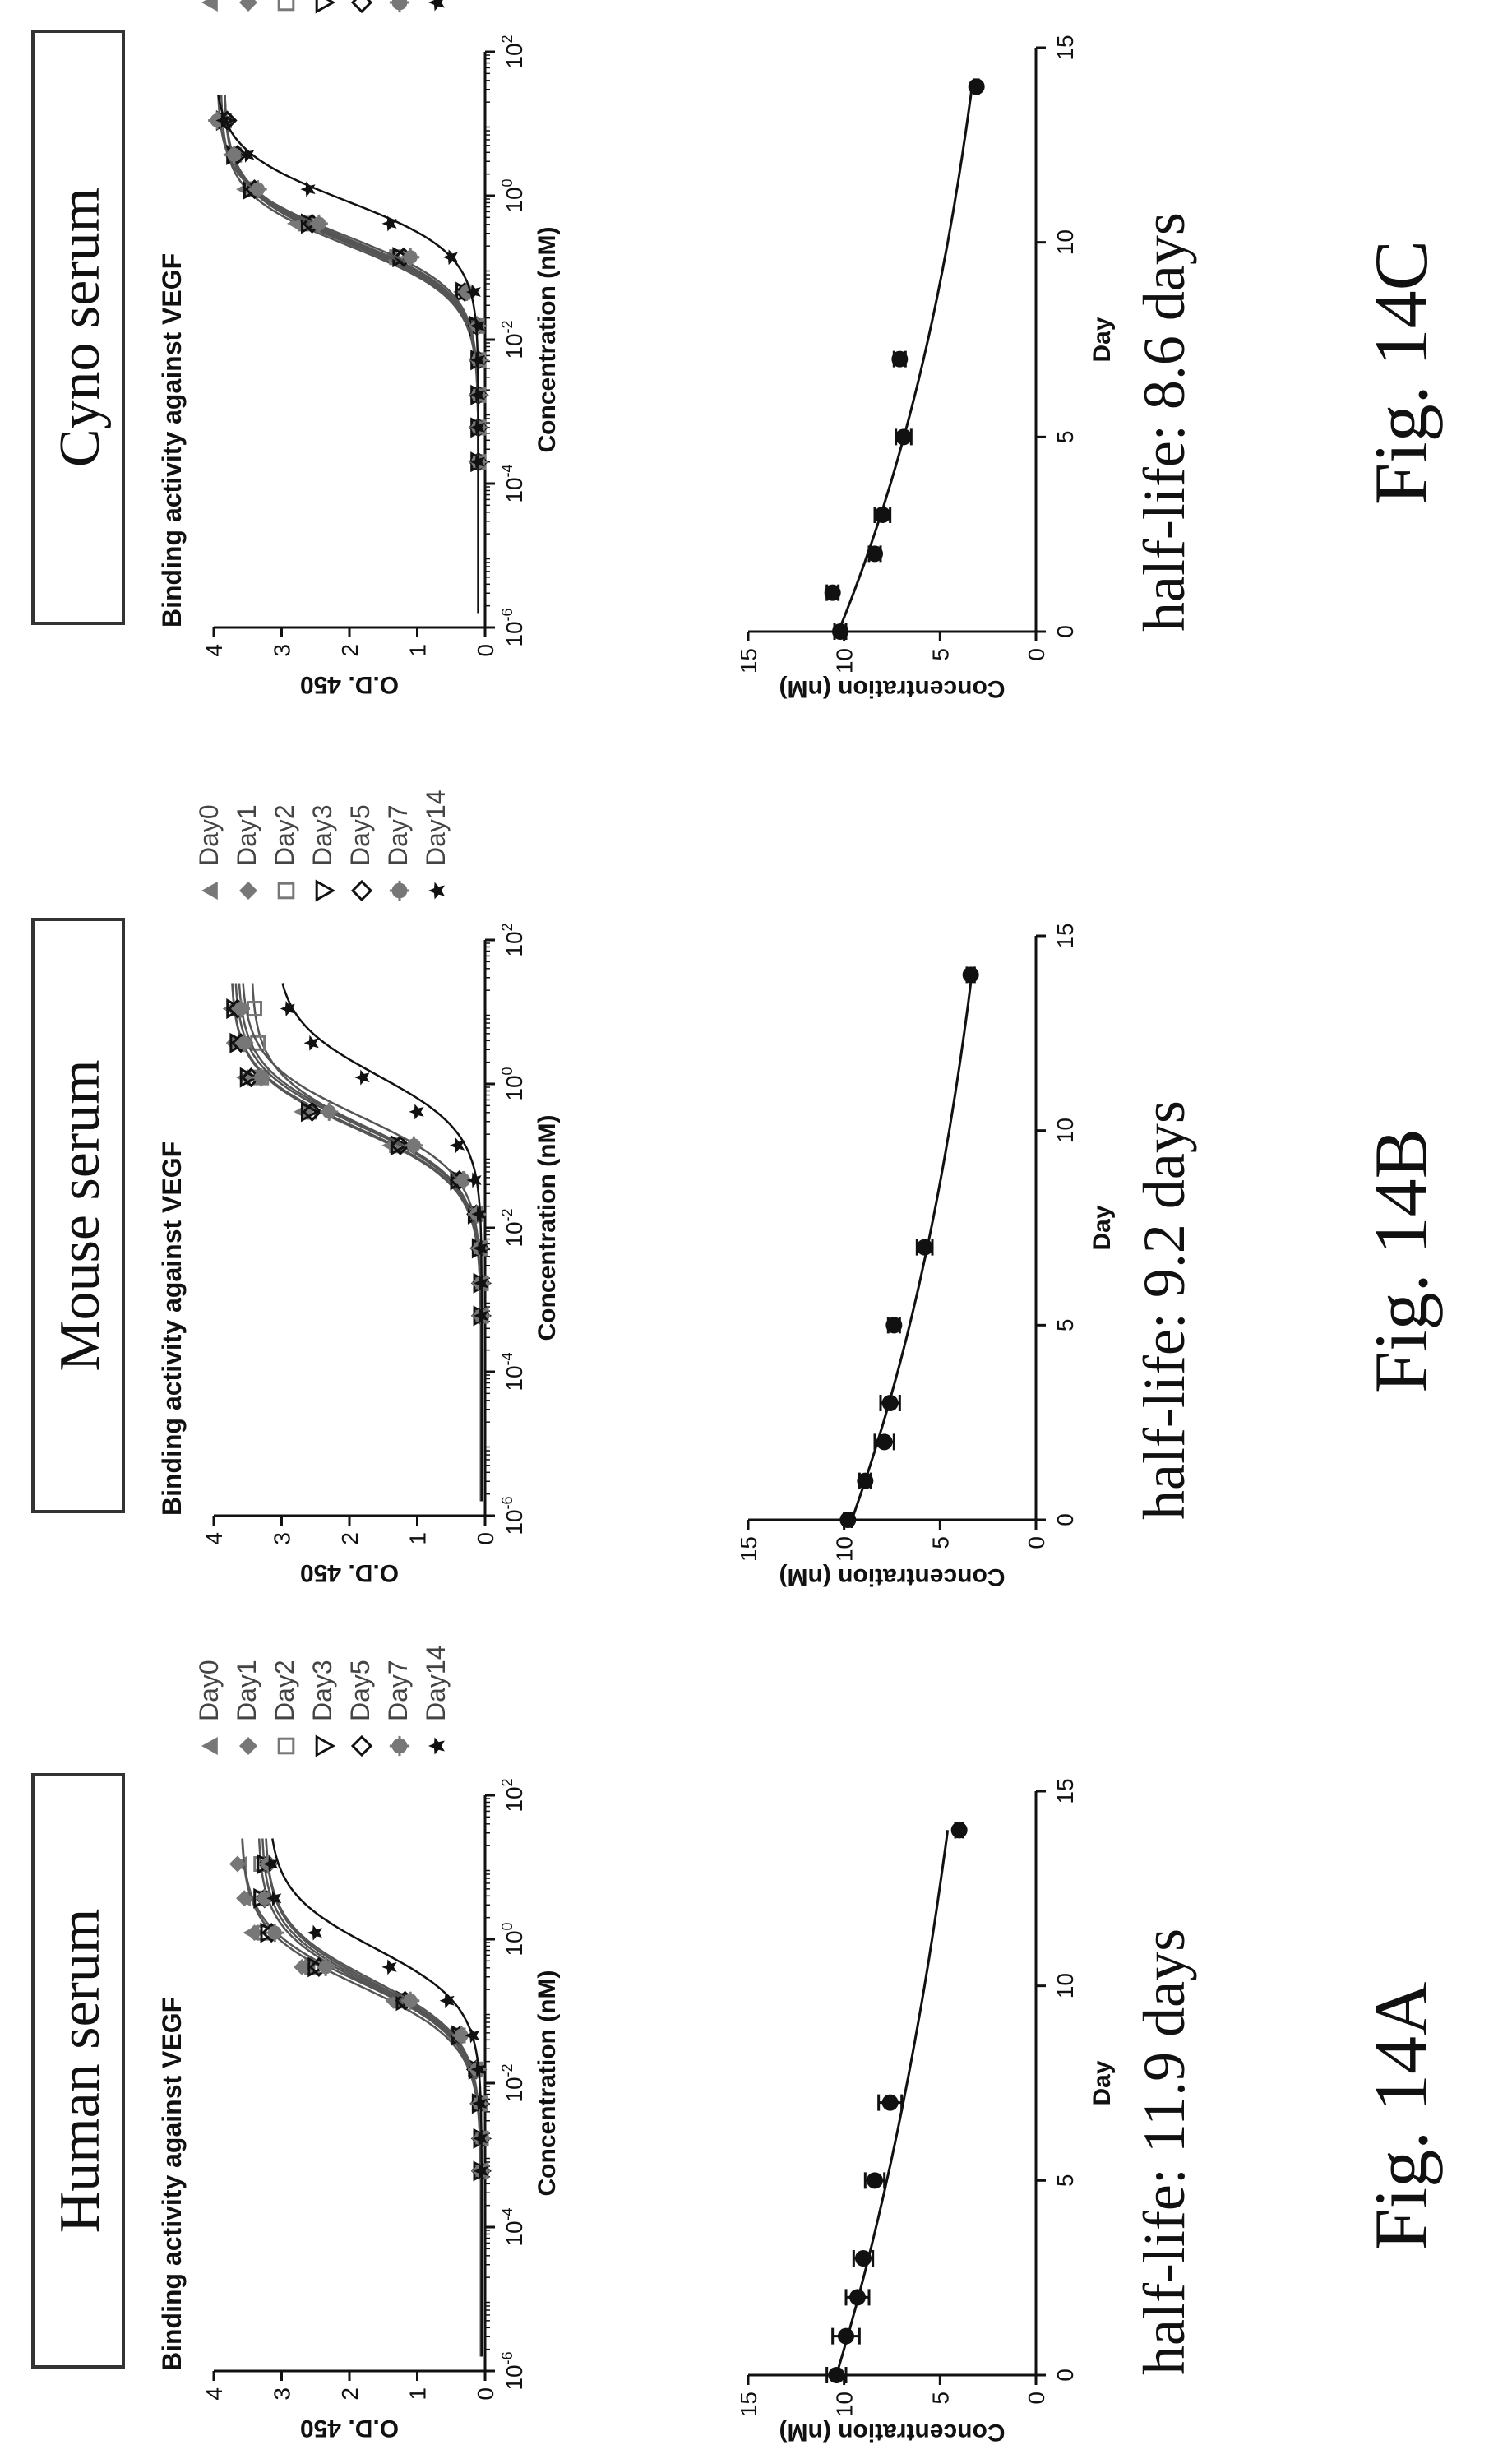 The height and width of the screenshot is (2445, 1512). I want to click on tick-label: 2, so click(350, 650).